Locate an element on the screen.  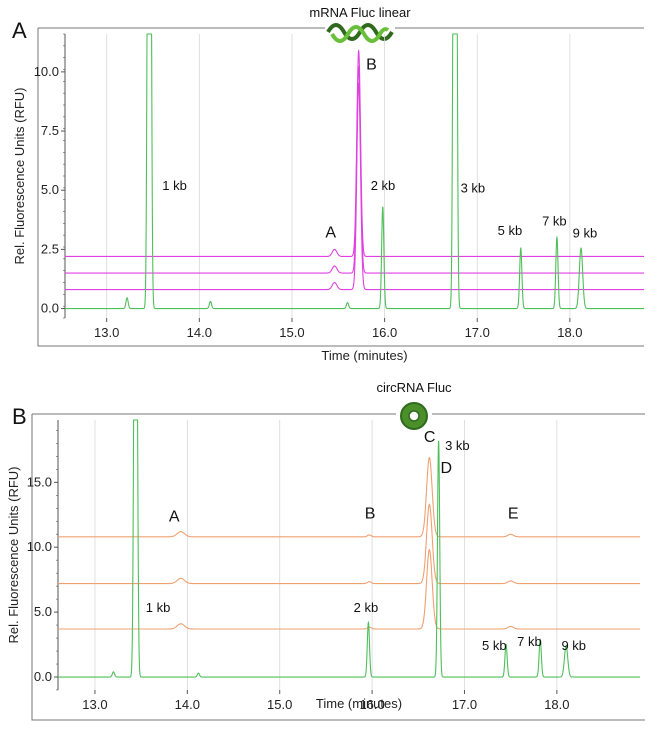
panel-b-label: B is located at coordinates (19, 416).